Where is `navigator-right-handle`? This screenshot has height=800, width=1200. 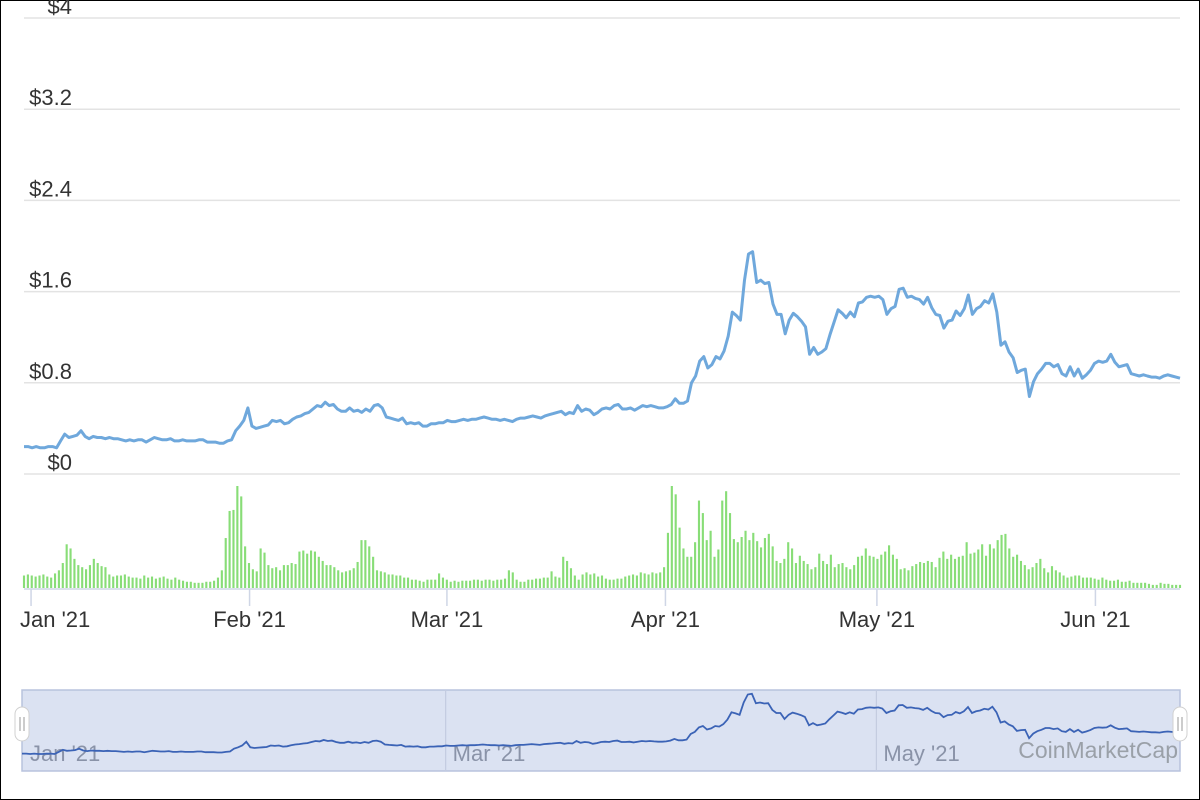 navigator-right-handle is located at coordinates (1180, 724).